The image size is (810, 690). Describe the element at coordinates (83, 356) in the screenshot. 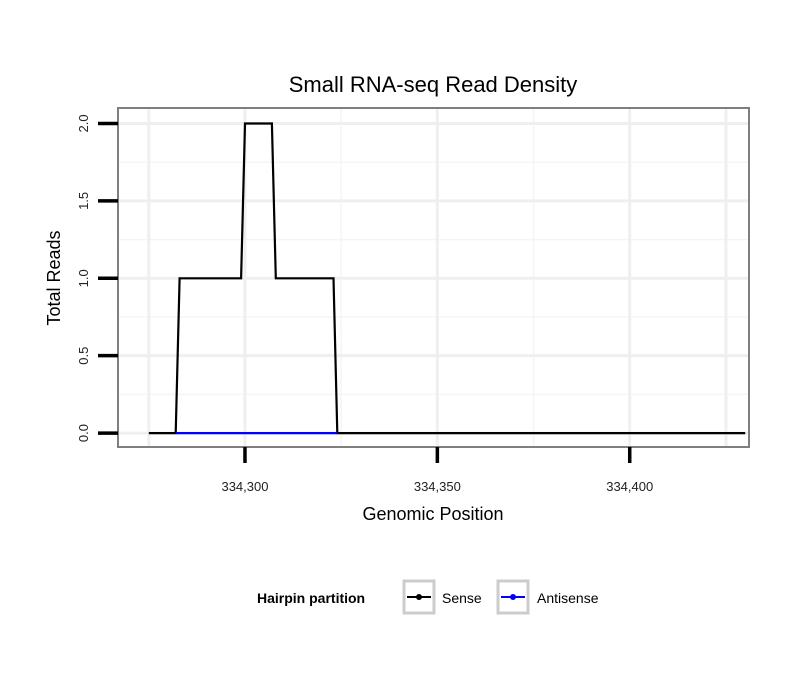

I see `y-tick-label: 0.5` at that location.